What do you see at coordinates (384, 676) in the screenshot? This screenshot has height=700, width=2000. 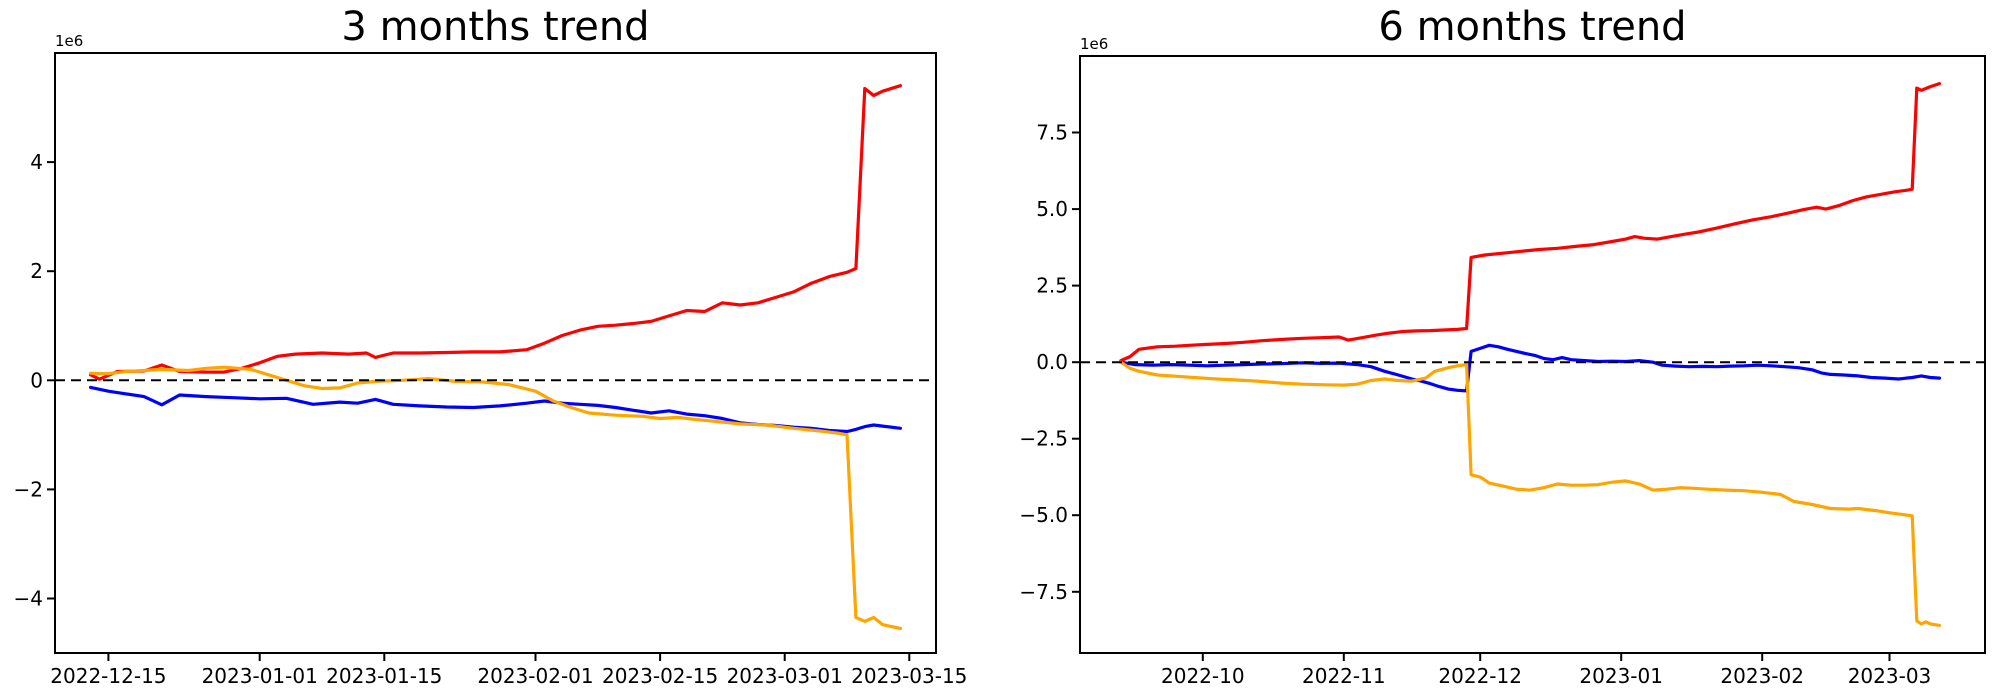 I see `x-axis-tick-label: 2023-01-15` at bounding box center [384, 676].